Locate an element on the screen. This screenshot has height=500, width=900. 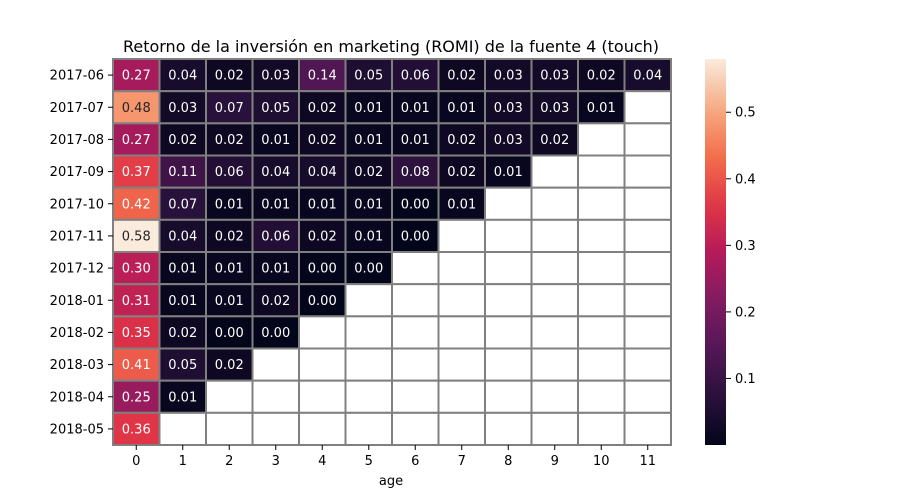
x-tick-label: 6 is located at coordinates (415, 461).